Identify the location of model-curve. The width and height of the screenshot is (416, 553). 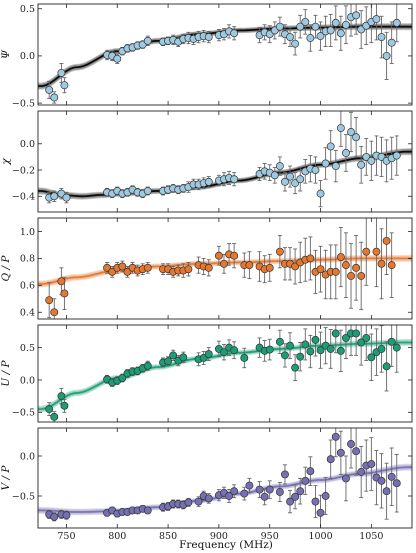
(225, 174).